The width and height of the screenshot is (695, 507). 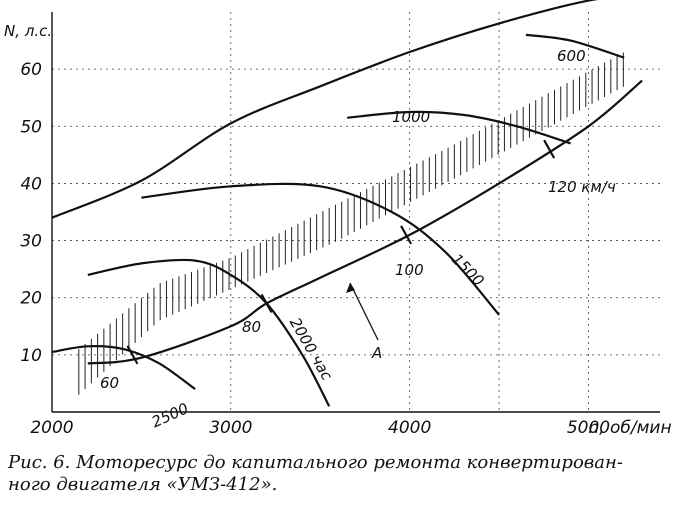 What do you see at coordinates (350, 288) in the screenshot?
I see `leader-arrowhead-A` at bounding box center [350, 288].